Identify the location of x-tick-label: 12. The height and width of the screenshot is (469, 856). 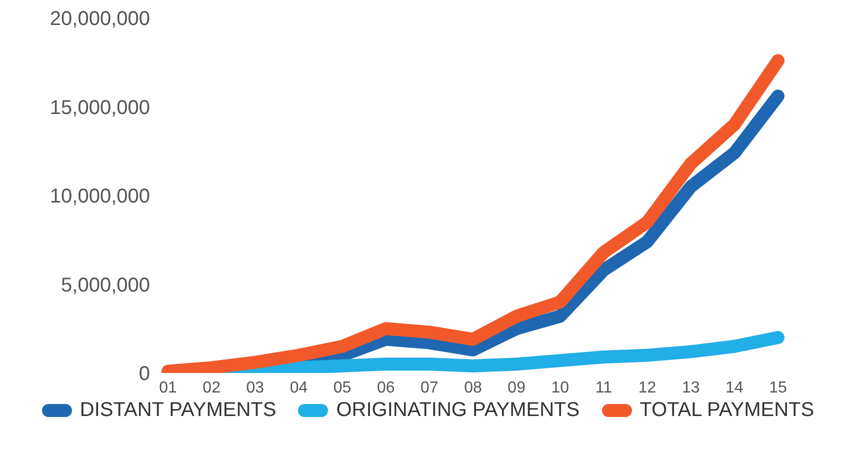
(647, 387).